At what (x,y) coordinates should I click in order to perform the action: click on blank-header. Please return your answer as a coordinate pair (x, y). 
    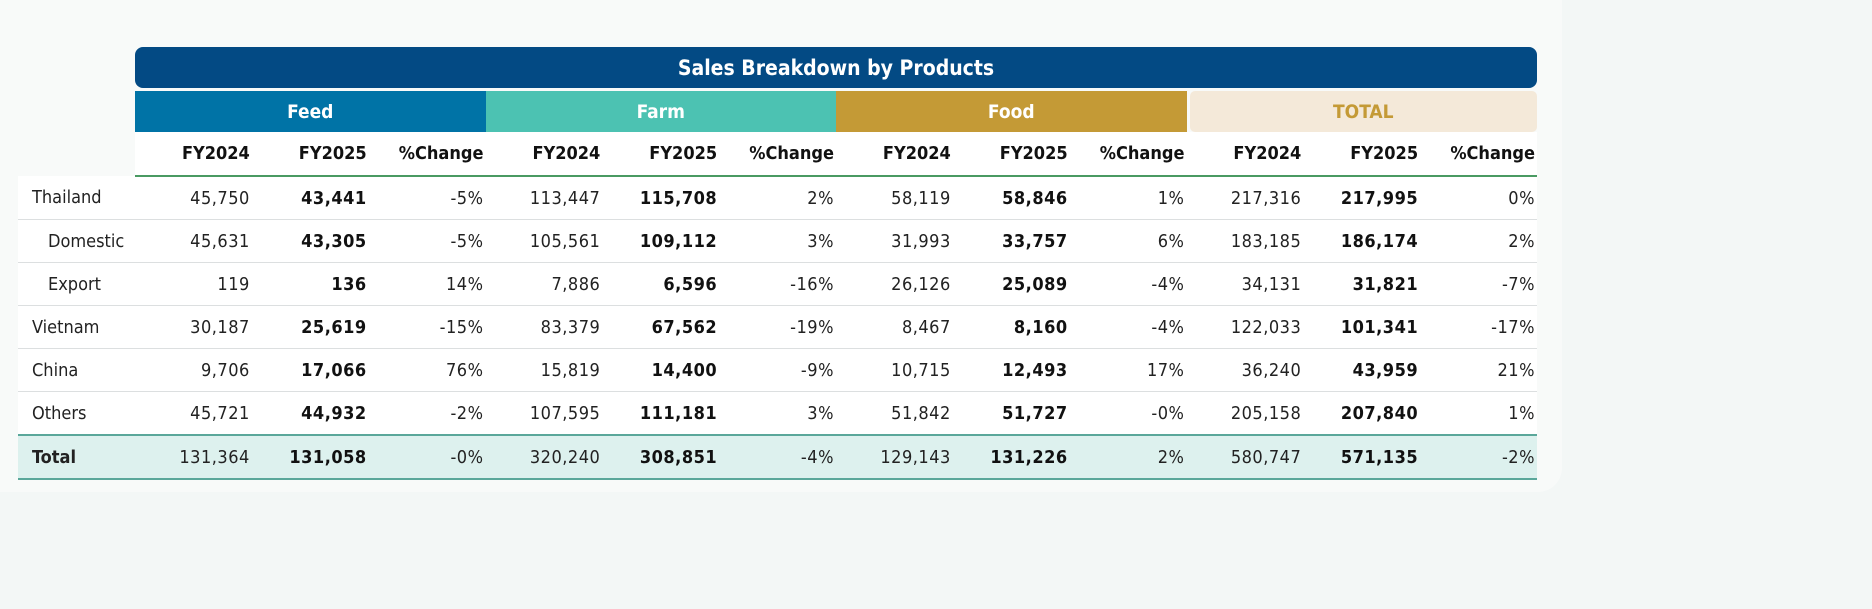
    Looking at the image, I should click on (76, 154).